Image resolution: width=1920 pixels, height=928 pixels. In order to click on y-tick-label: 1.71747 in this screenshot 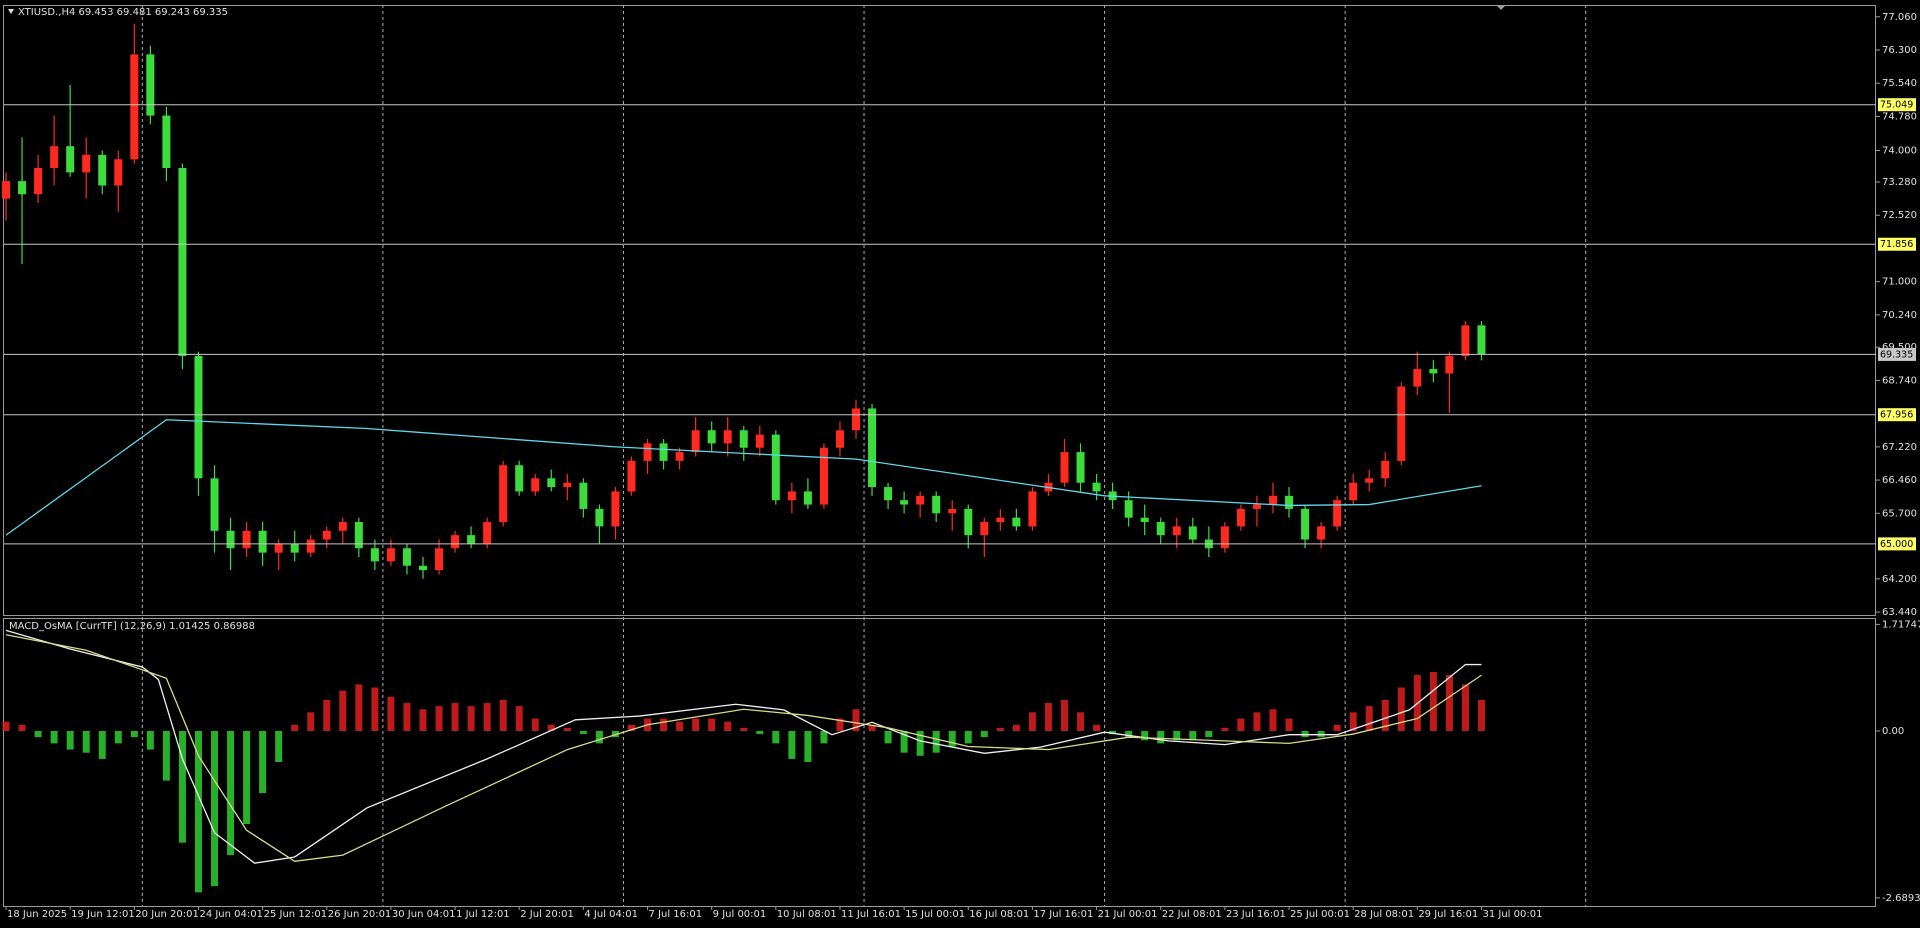, I will do `click(1901, 624)`.